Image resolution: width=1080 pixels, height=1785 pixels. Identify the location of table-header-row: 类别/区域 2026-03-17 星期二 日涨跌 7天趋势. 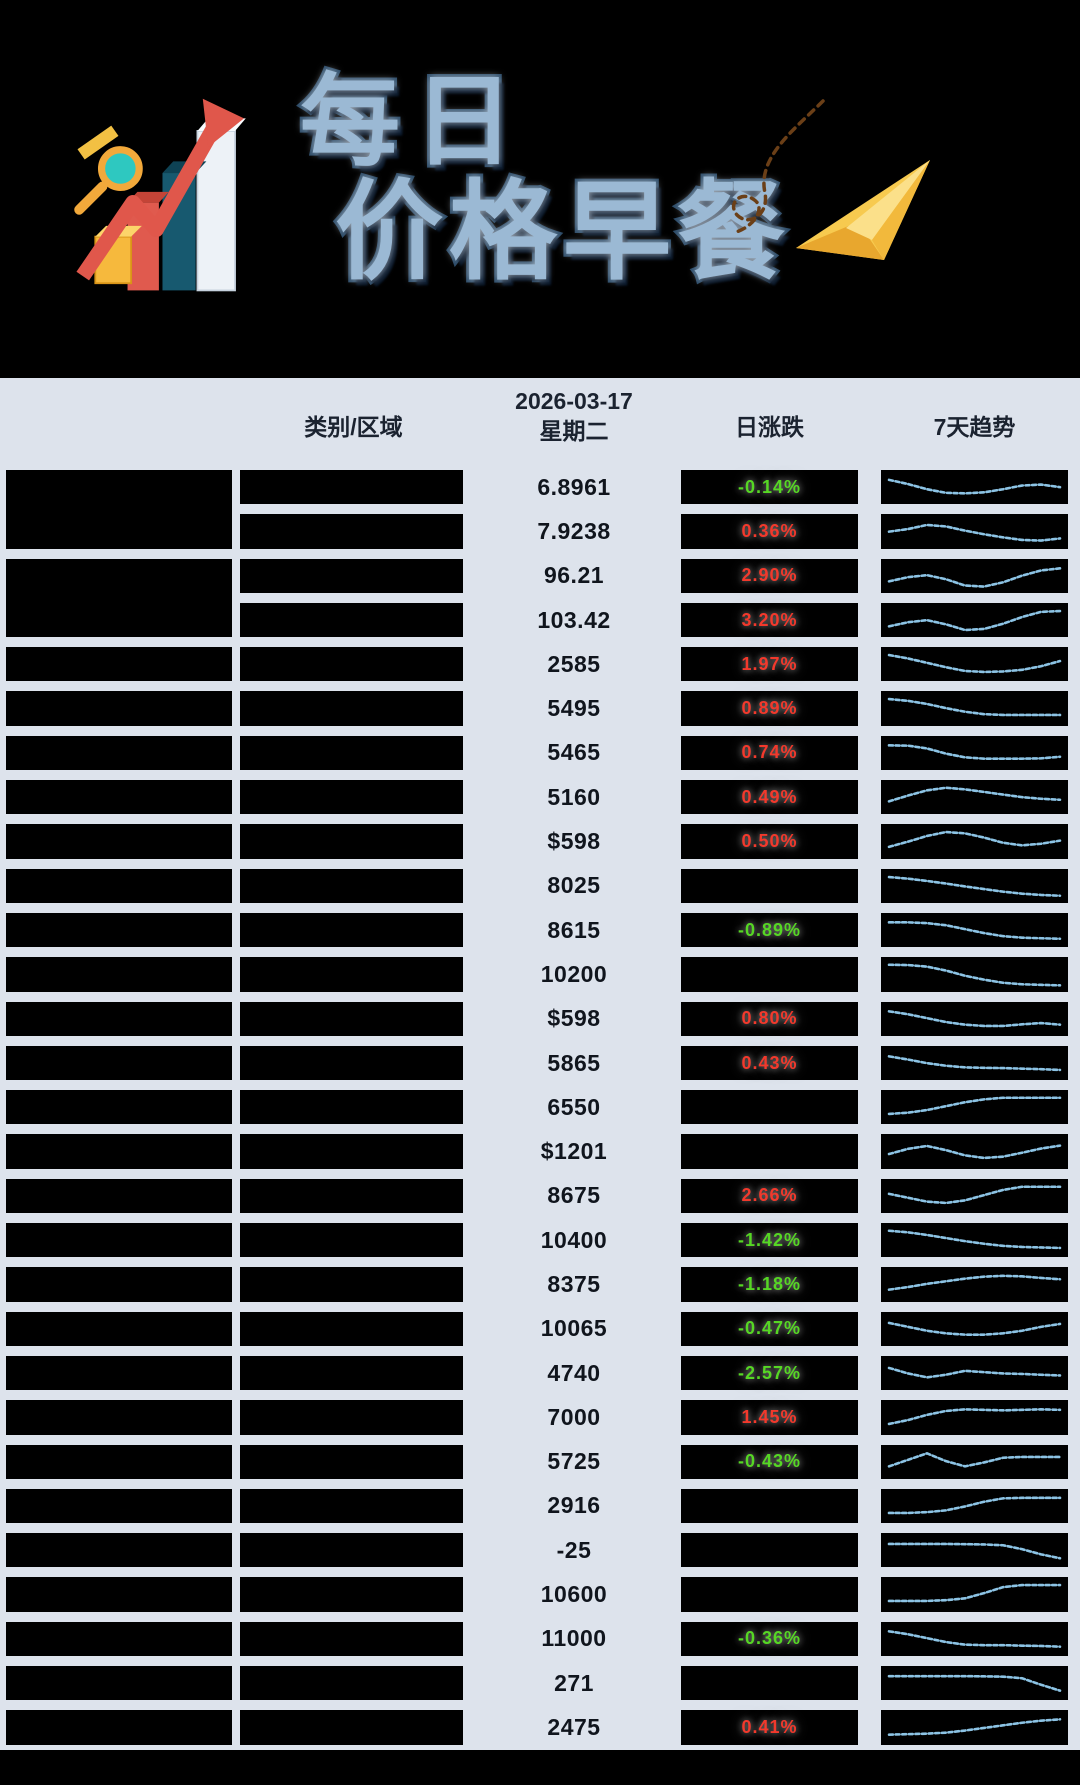
(540, 421).